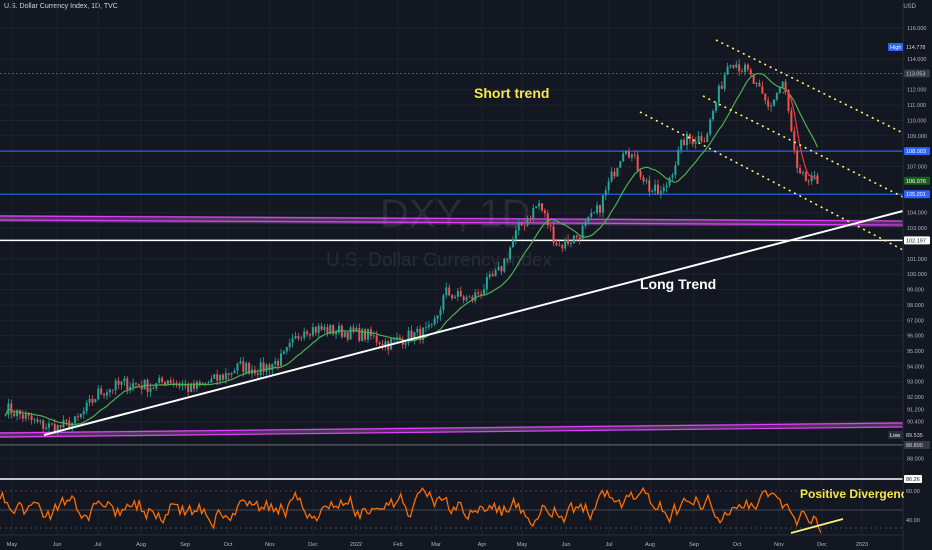 Image resolution: width=932 pixels, height=550 pixels. I want to click on price-label-tag-text: Low, so click(895, 436).